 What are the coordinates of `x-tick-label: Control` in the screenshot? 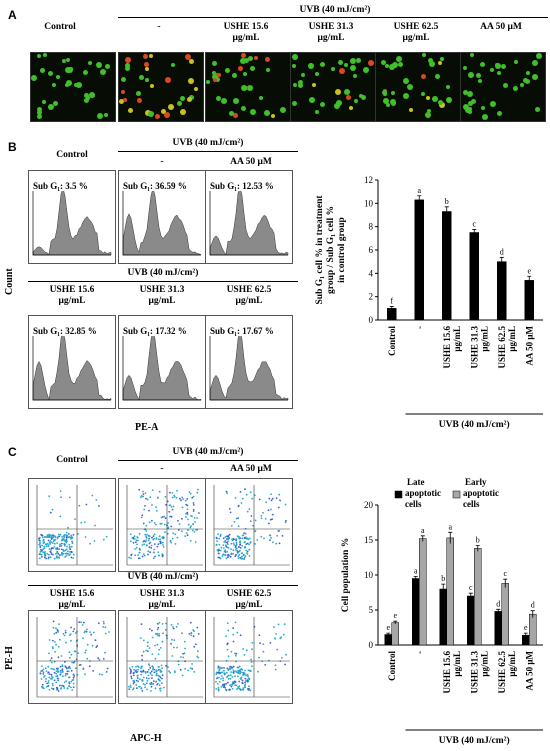 It's located at (392, 341).